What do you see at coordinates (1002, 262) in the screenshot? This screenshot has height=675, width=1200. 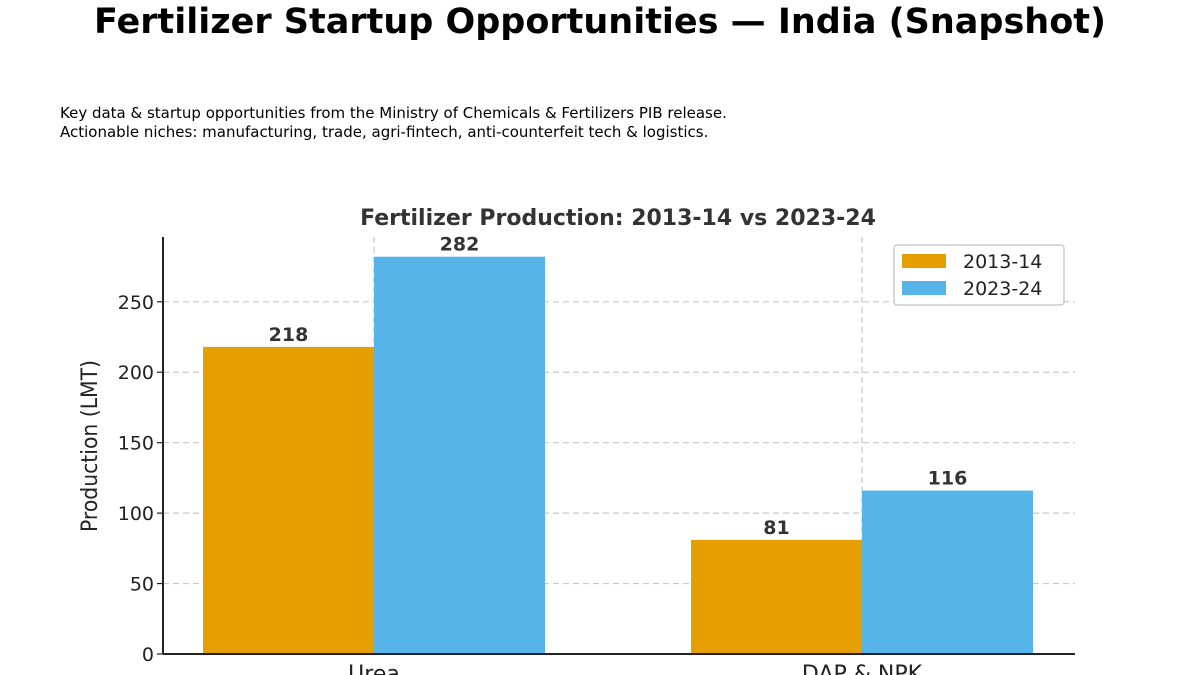 I see `legend-label: 2013-14` at bounding box center [1002, 262].